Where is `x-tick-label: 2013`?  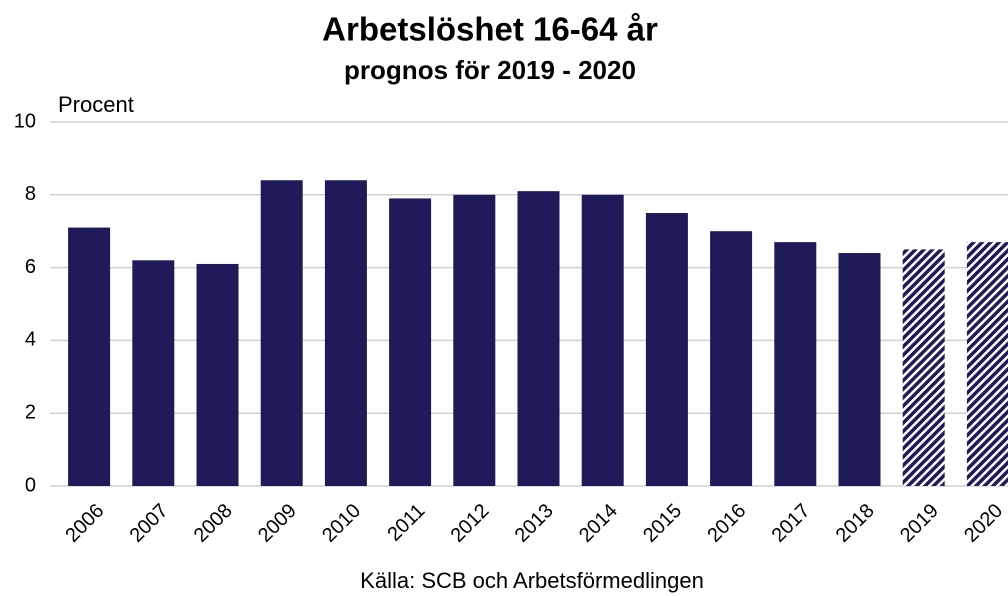
x-tick-label: 2013 is located at coordinates (534, 523).